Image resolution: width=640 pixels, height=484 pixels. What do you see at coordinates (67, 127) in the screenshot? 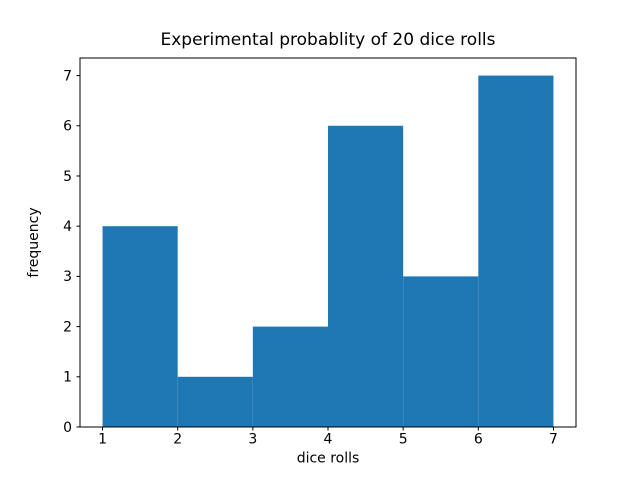
I see `y-tick-label: 6` at bounding box center [67, 127].